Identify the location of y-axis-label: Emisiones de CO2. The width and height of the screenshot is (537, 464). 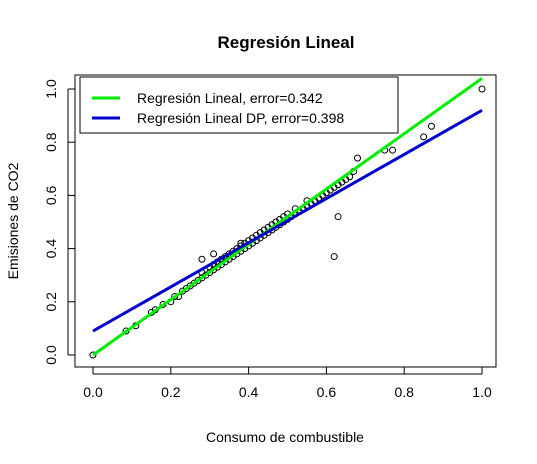
(13, 220).